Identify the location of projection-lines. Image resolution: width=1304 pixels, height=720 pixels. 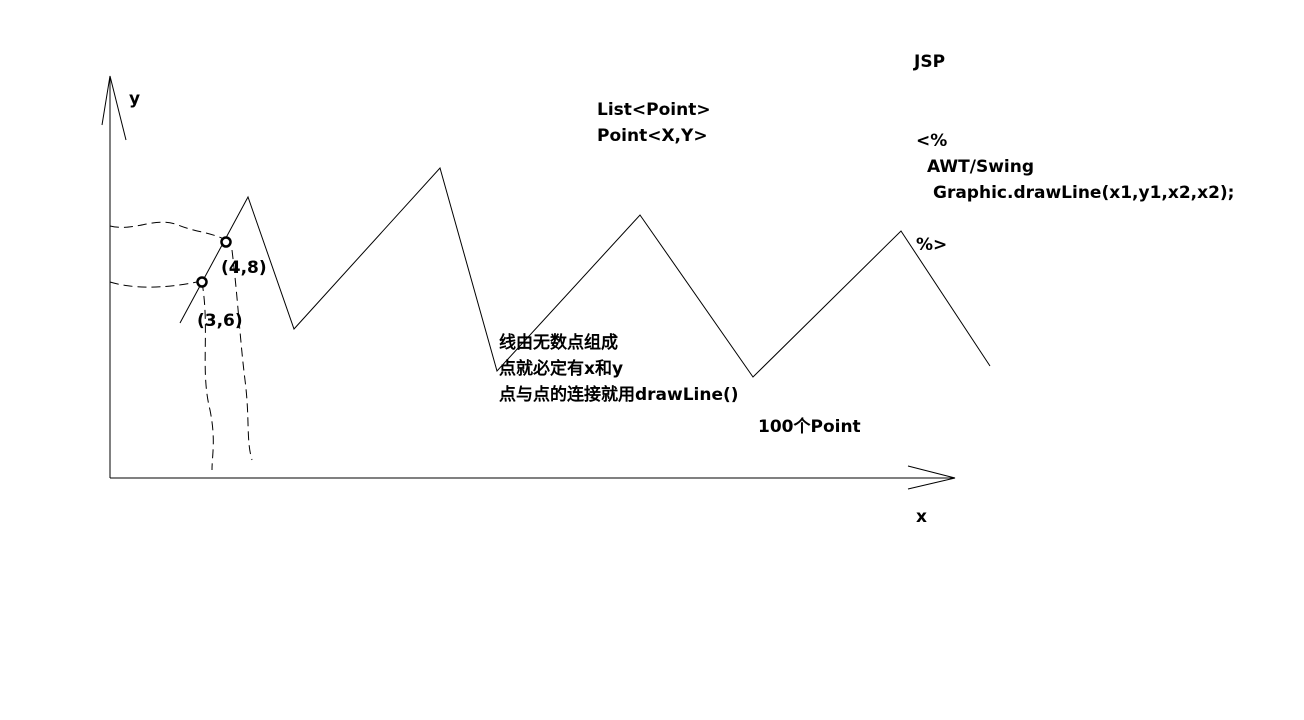
(181, 346).